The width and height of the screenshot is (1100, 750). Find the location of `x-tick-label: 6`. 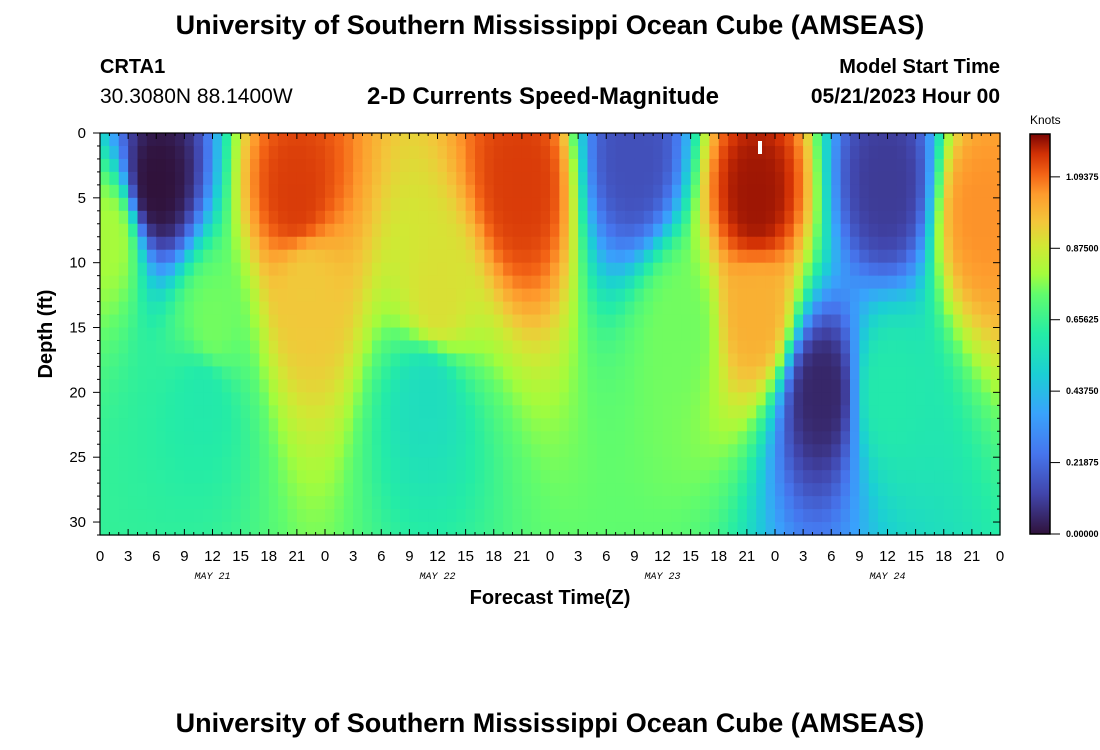

x-tick-label: 6 is located at coordinates (831, 556).